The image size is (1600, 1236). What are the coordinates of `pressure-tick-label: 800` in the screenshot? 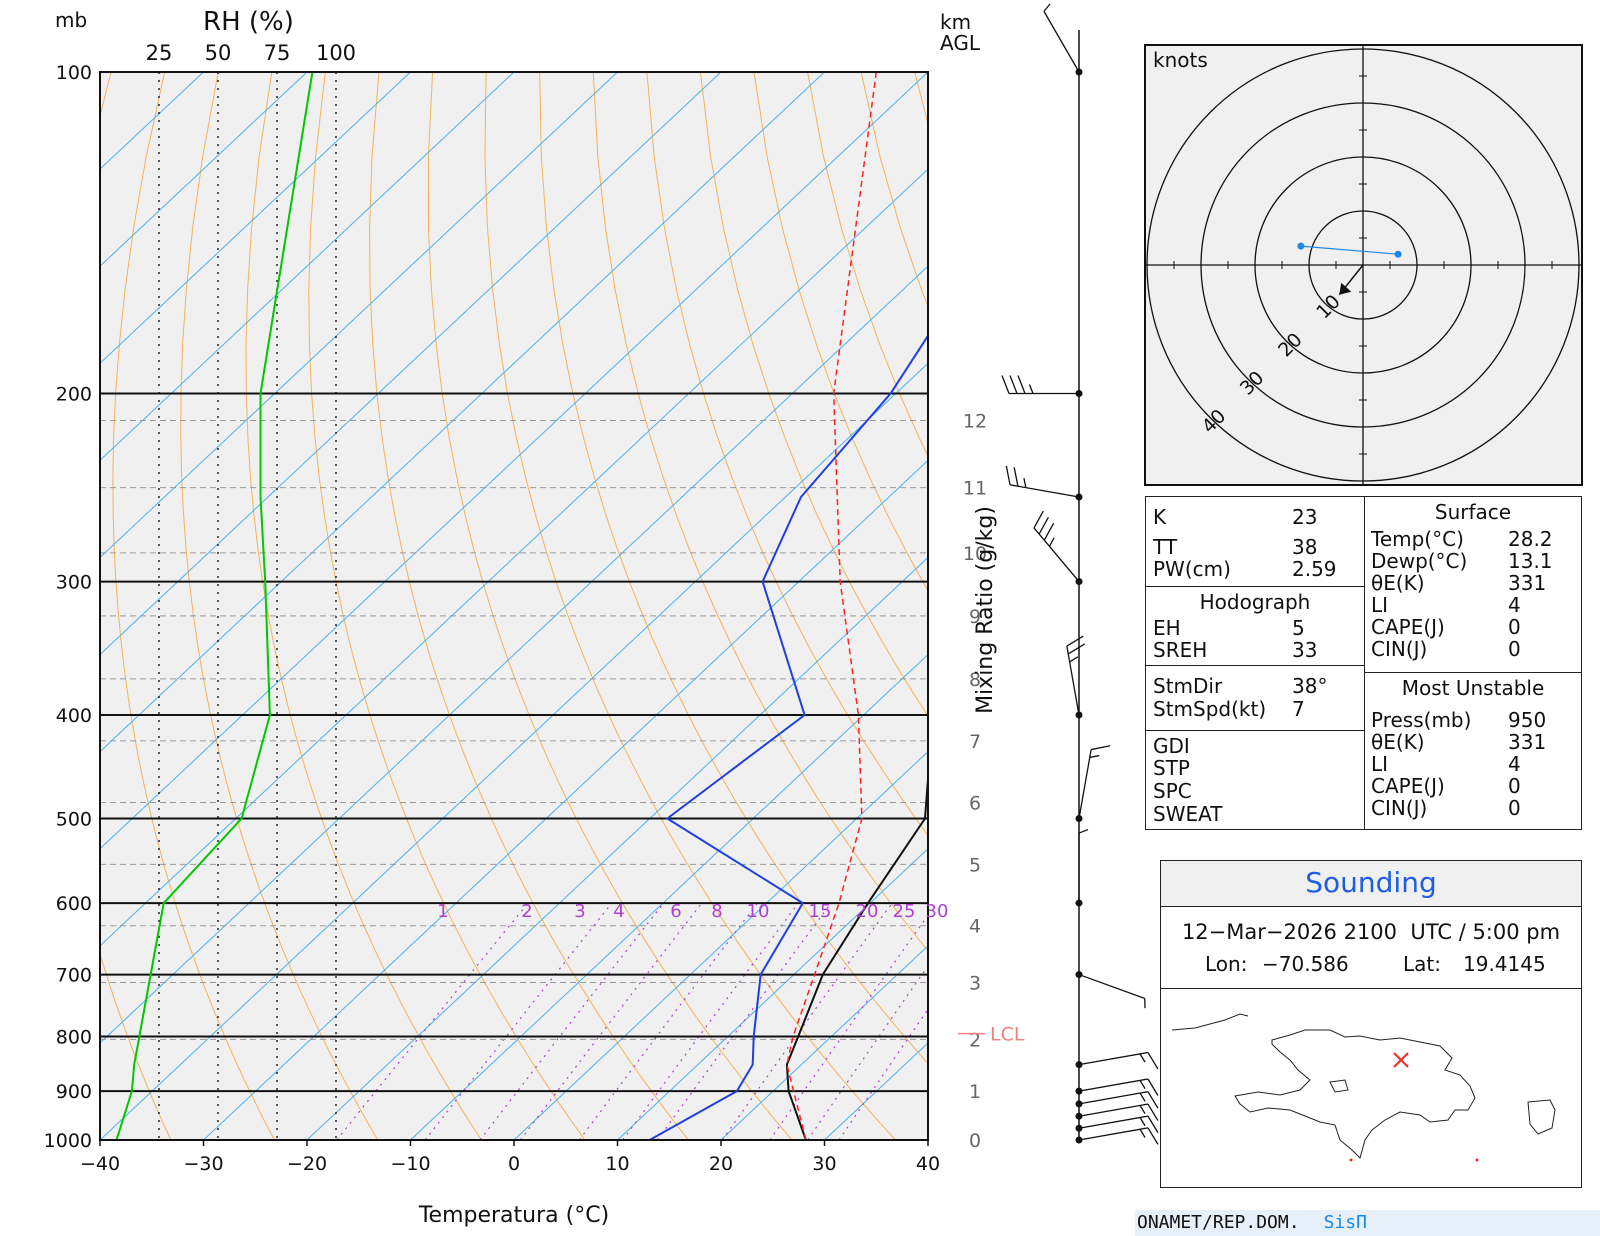 It's located at (74, 1038).